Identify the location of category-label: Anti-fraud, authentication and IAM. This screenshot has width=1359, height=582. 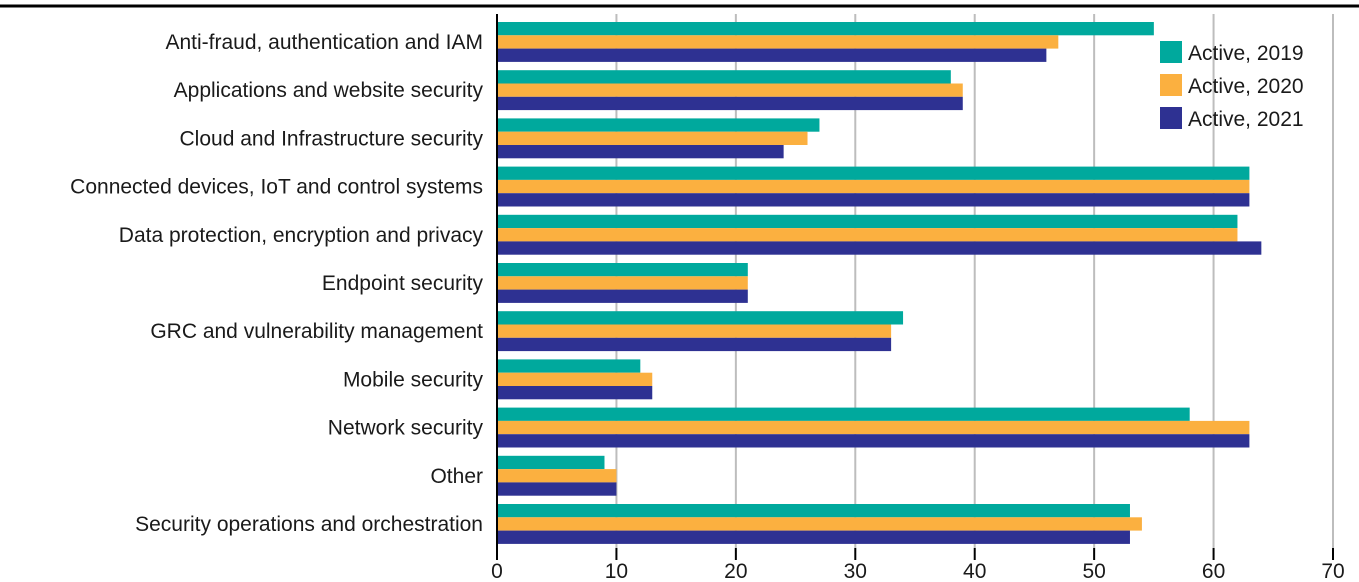
(324, 42).